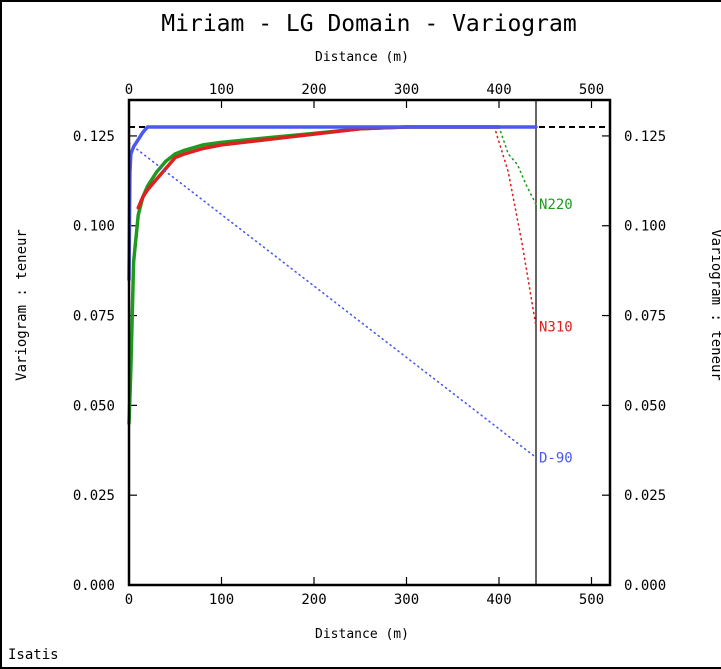  What do you see at coordinates (591, 90) in the screenshot?
I see `x-tick-label-top: 500` at bounding box center [591, 90].